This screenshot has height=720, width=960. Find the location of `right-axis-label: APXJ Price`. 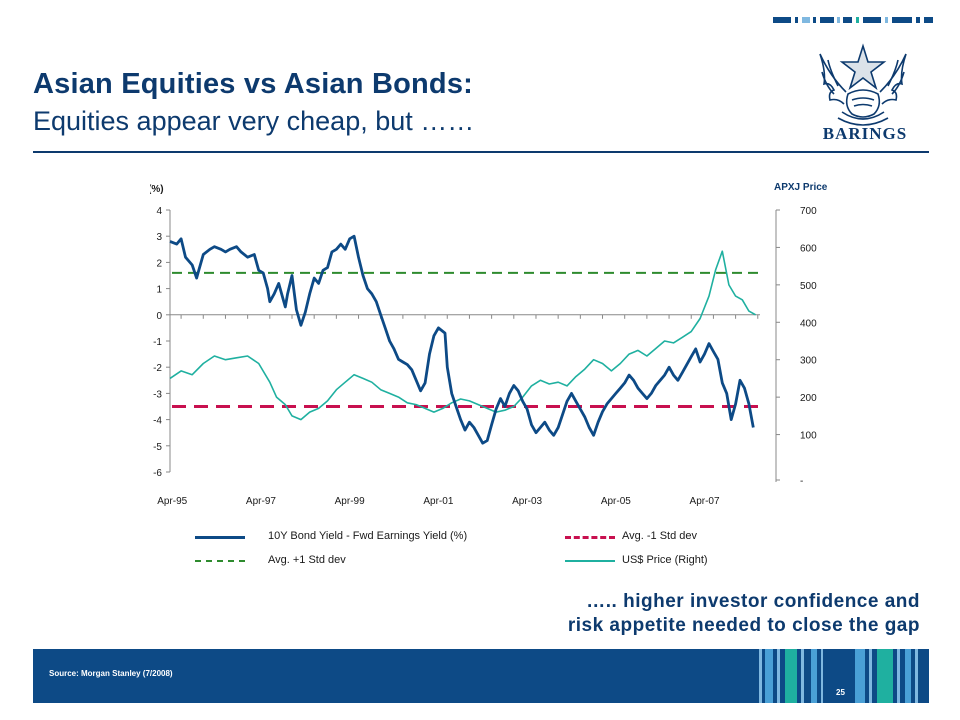

right-axis-label: APXJ Price is located at coordinates (801, 187).